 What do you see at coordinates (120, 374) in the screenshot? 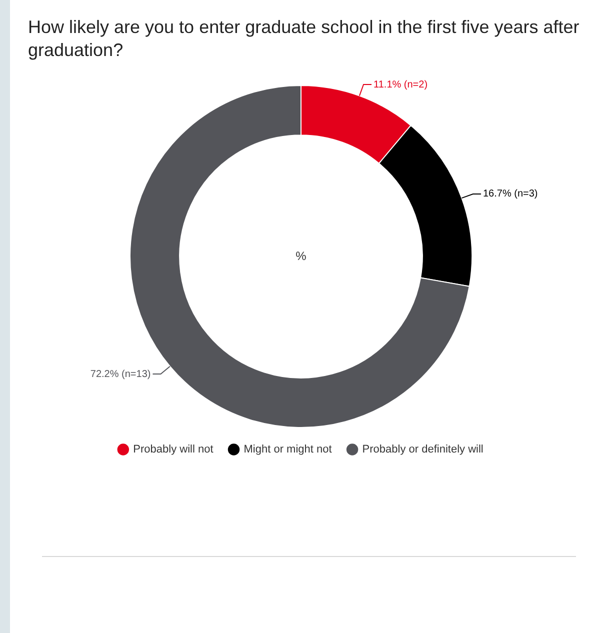
I see `data-label: 72.2% (n=13)` at bounding box center [120, 374].